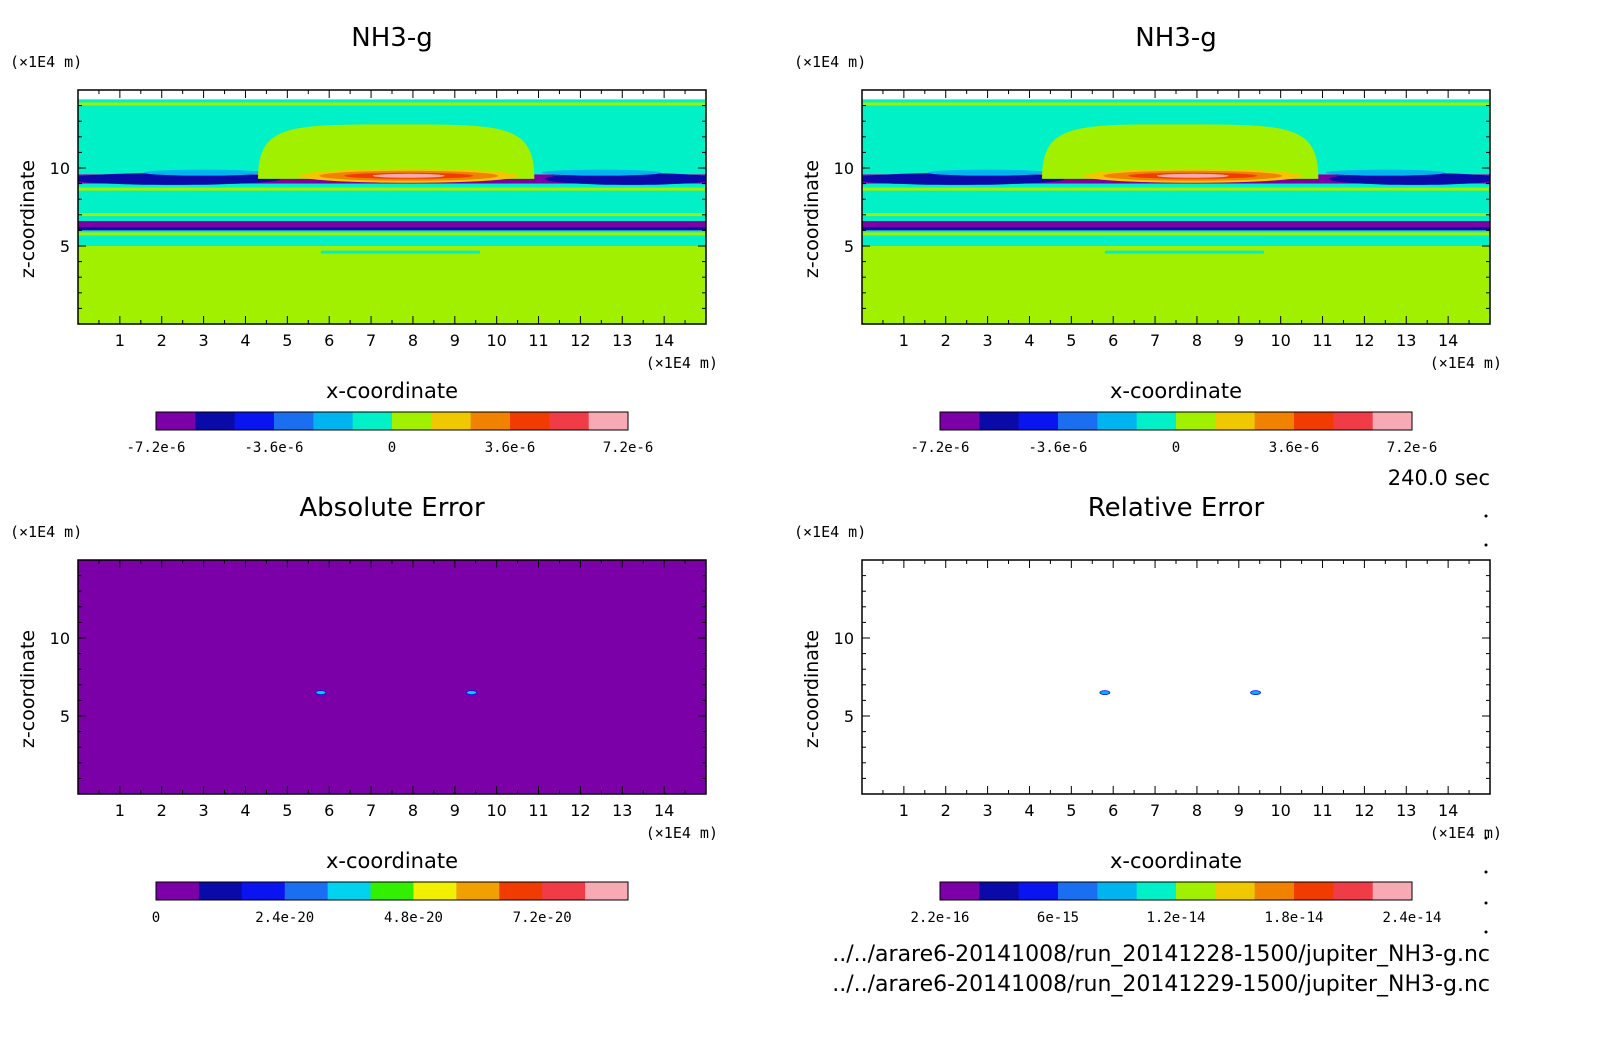  Describe the element at coordinates (1438, 478) in the screenshot. I see `time-label: 240.0 sec` at that location.